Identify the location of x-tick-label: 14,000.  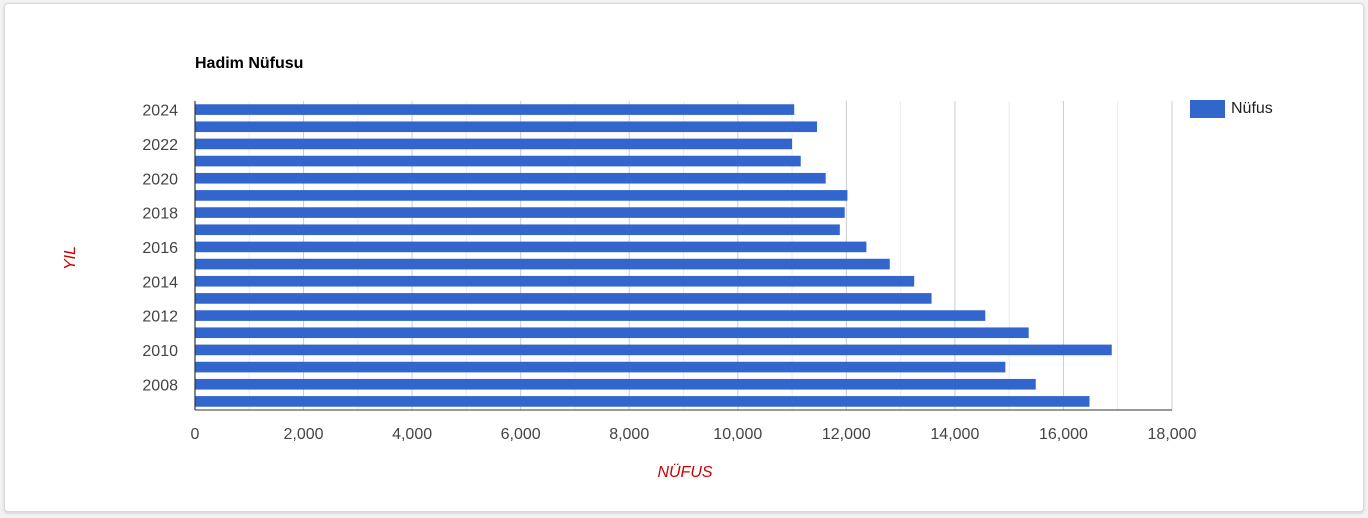
(954, 434).